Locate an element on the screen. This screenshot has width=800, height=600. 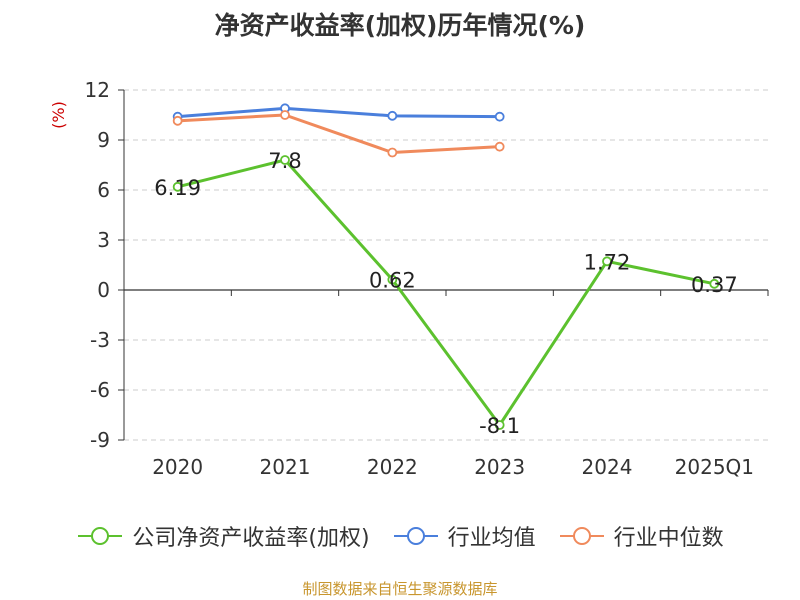
data-label: 6.19 is located at coordinates (177, 188).